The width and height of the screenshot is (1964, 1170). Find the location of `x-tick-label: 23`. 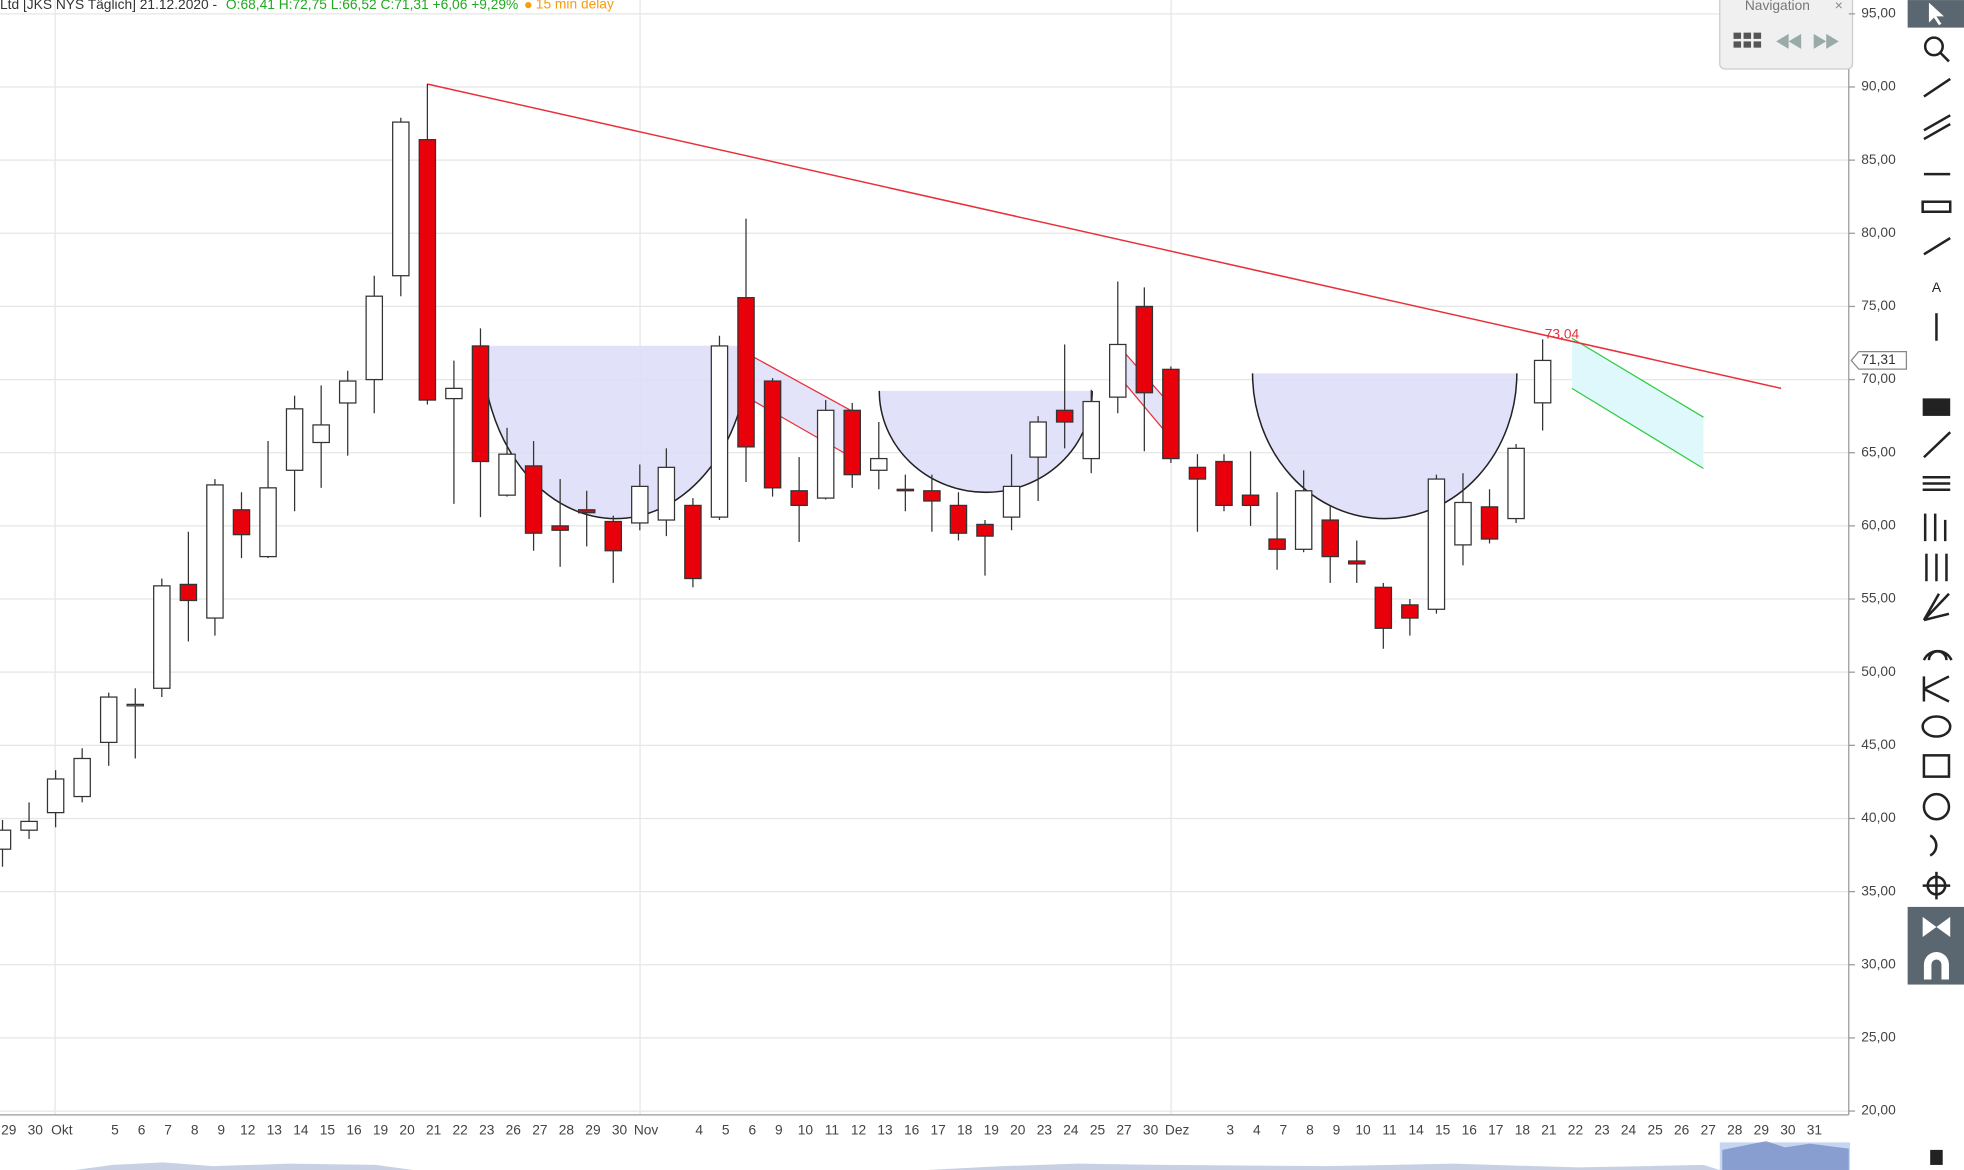

x-tick-label: 23 is located at coordinates (1602, 1130).